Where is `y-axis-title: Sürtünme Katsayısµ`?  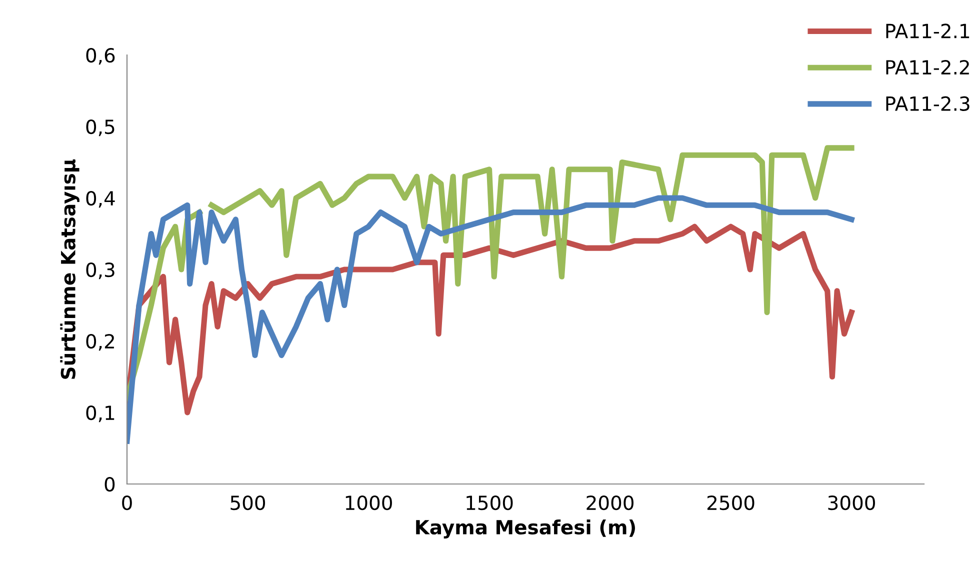
y-axis-title: Sürtünme Katsayısµ is located at coordinates (70, 269).